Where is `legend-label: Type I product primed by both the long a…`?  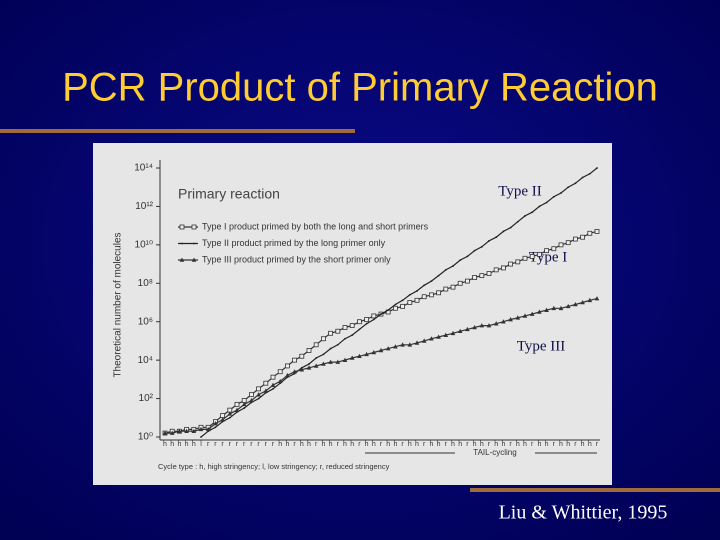
legend-label: Type I product primed by both the long a… is located at coordinates (315, 226).